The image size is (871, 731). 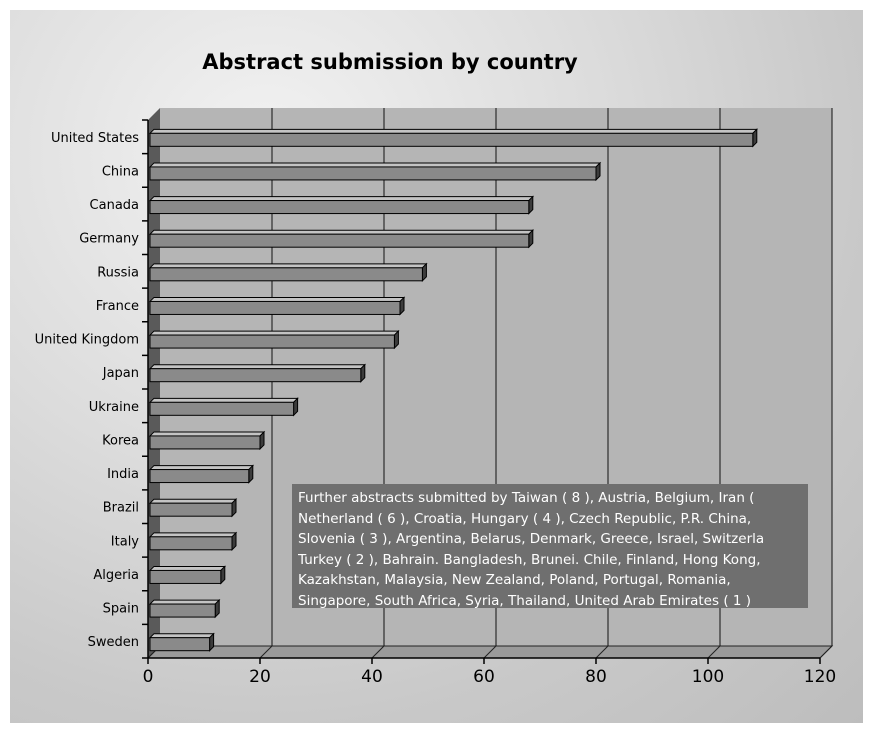 What do you see at coordinates (114, 407) in the screenshot?
I see `category-label: Ukraine` at bounding box center [114, 407].